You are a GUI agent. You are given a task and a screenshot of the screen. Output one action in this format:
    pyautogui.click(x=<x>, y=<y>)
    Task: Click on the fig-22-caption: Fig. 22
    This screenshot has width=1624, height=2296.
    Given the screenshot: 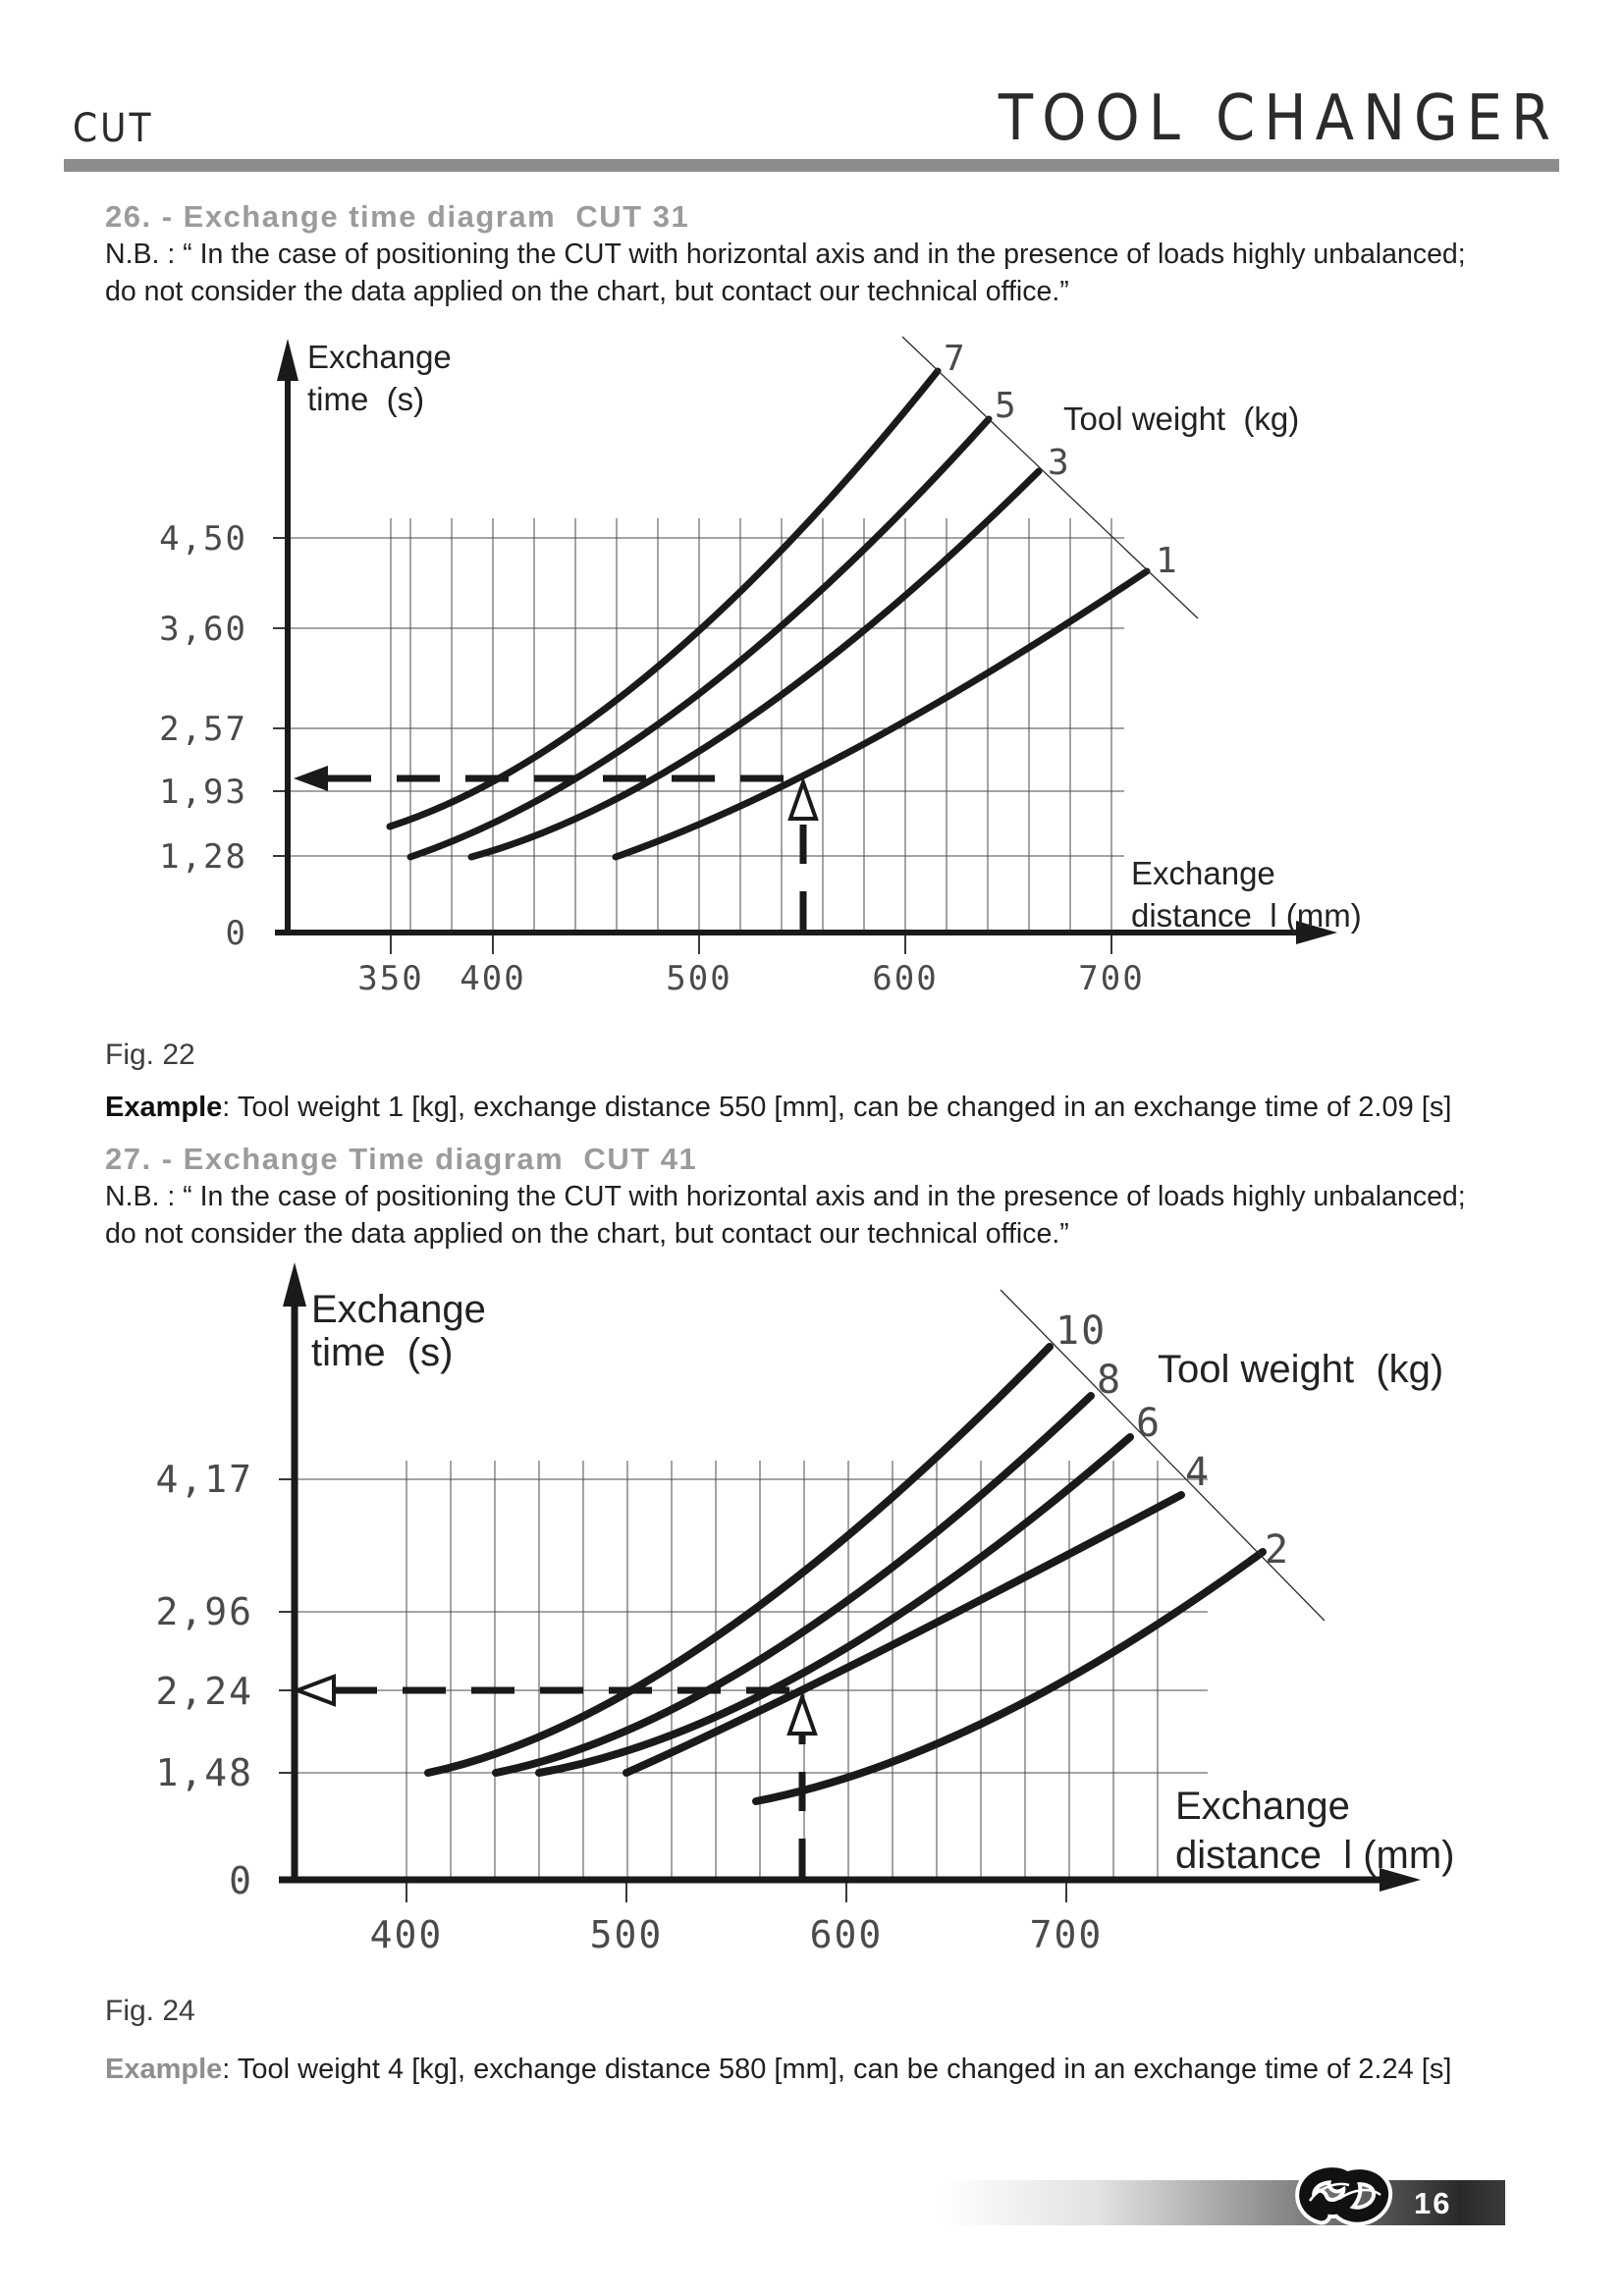 What is the action you would take?
    pyautogui.click(x=150, y=1055)
    